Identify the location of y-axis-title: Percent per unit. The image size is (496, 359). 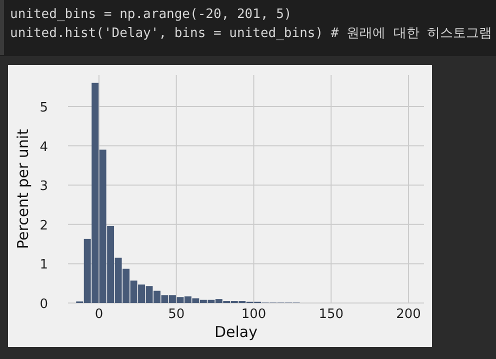
(23, 188).